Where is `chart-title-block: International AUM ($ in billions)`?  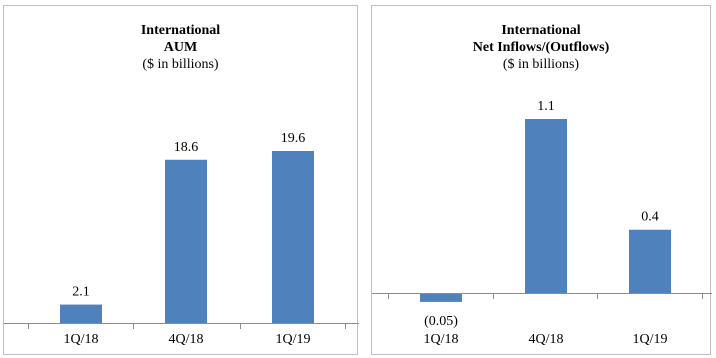
chart-title-block: International AUM ($ in billions) is located at coordinates (180, 47).